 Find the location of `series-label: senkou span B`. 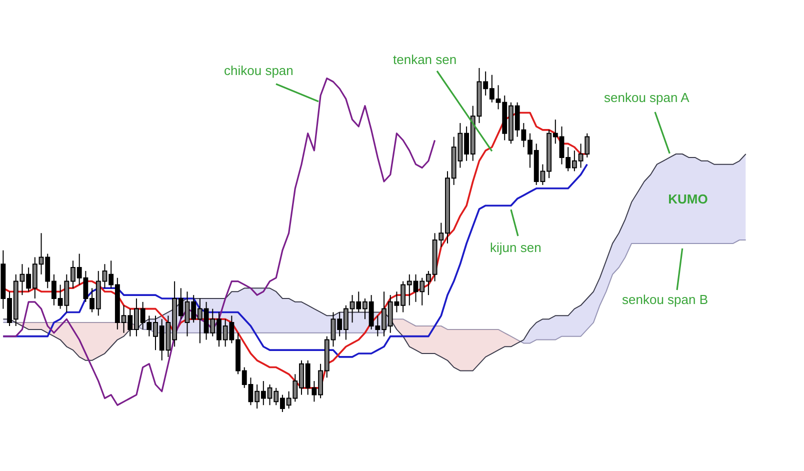

series-label: senkou span B is located at coordinates (665, 299).